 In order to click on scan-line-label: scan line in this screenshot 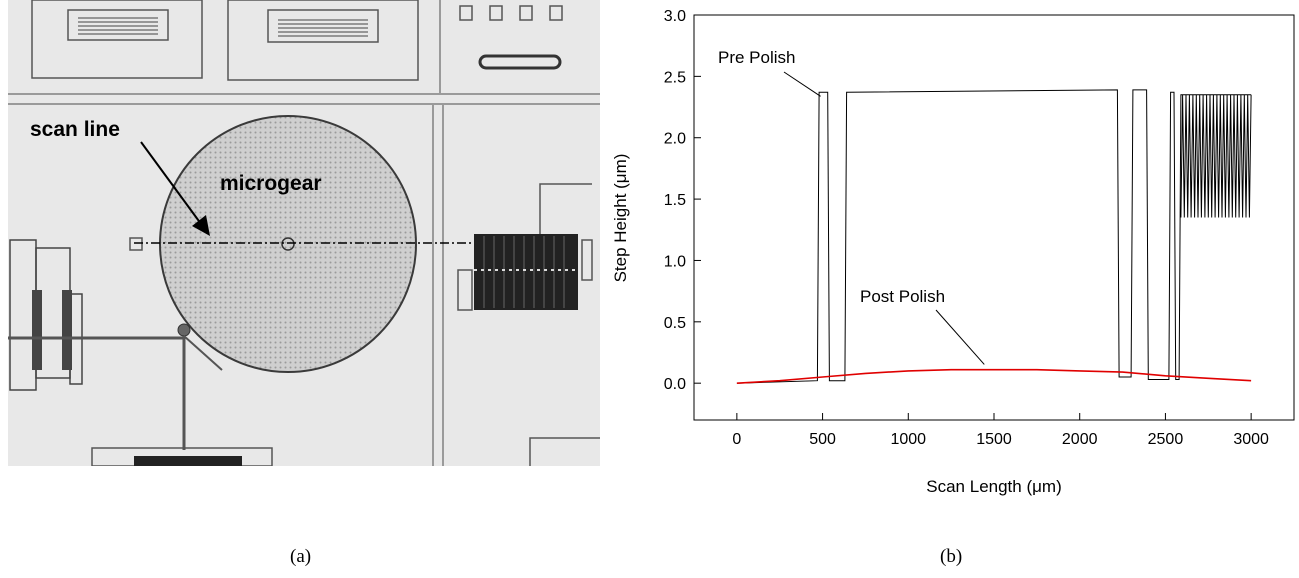, I will do `click(75, 129)`.